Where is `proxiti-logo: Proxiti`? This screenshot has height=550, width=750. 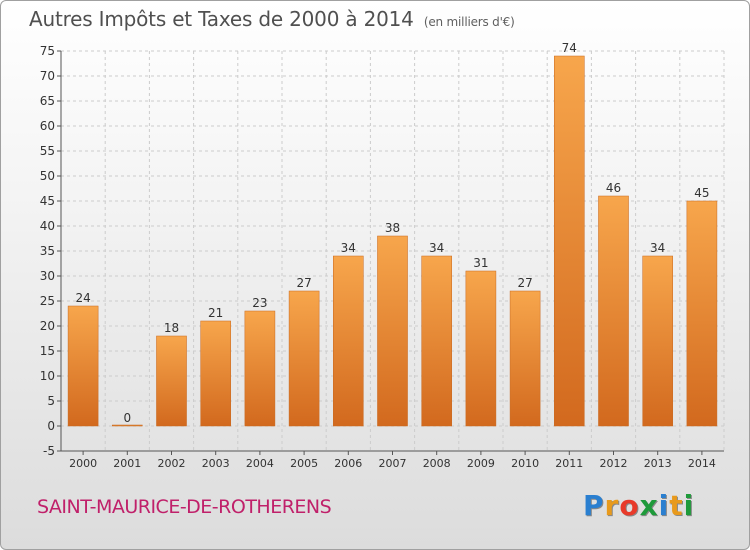 proxiti-logo: Proxiti is located at coordinates (638, 505).